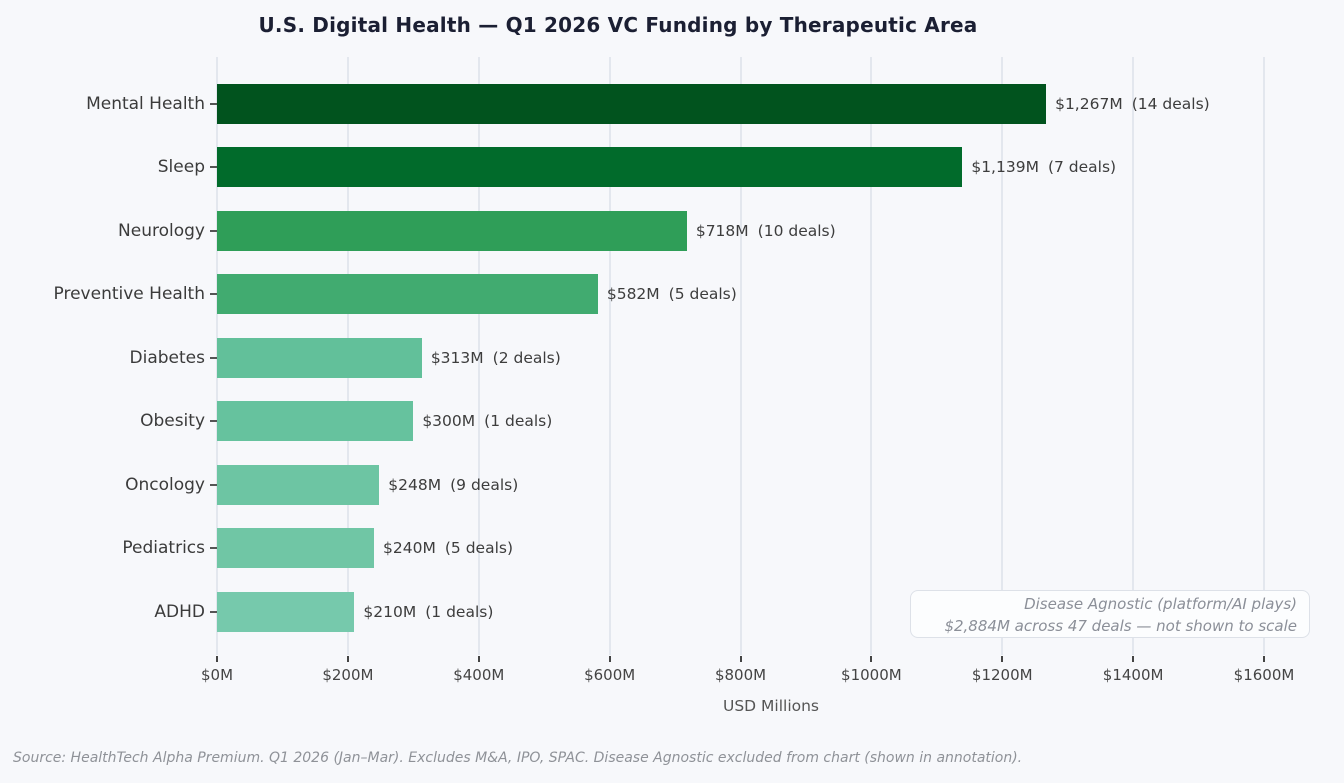  I want to click on value-label: $210M (1 deals), so click(428, 612).